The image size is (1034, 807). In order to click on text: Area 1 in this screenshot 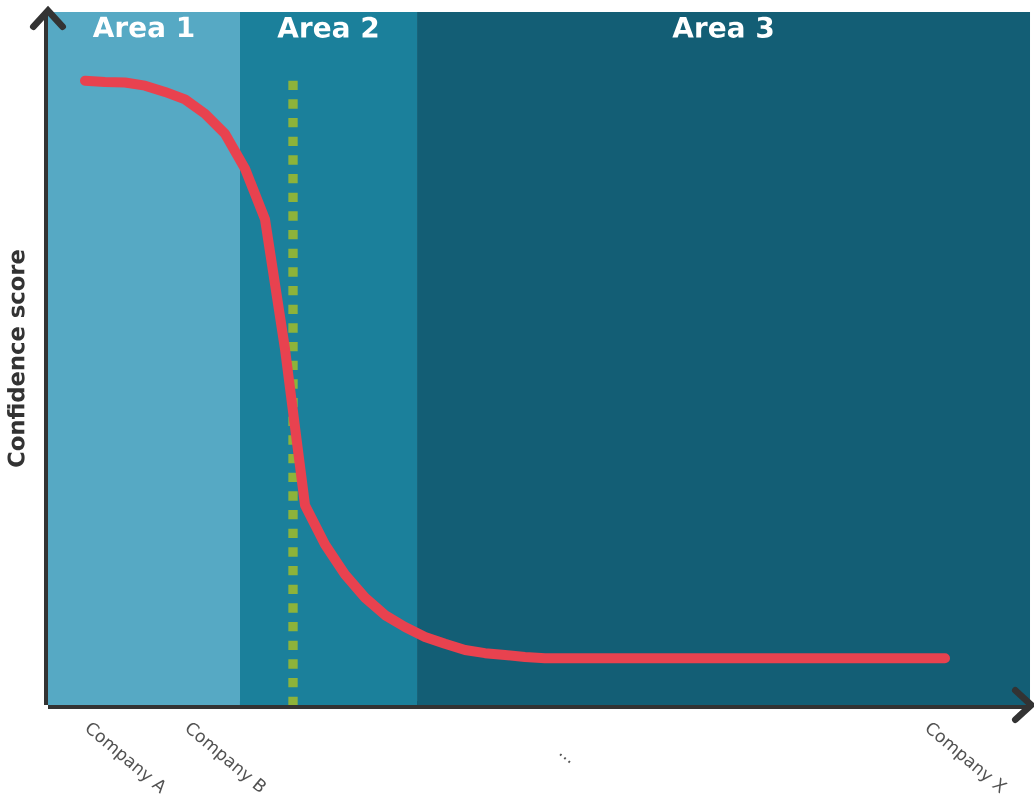, I will do `click(143, 27)`.